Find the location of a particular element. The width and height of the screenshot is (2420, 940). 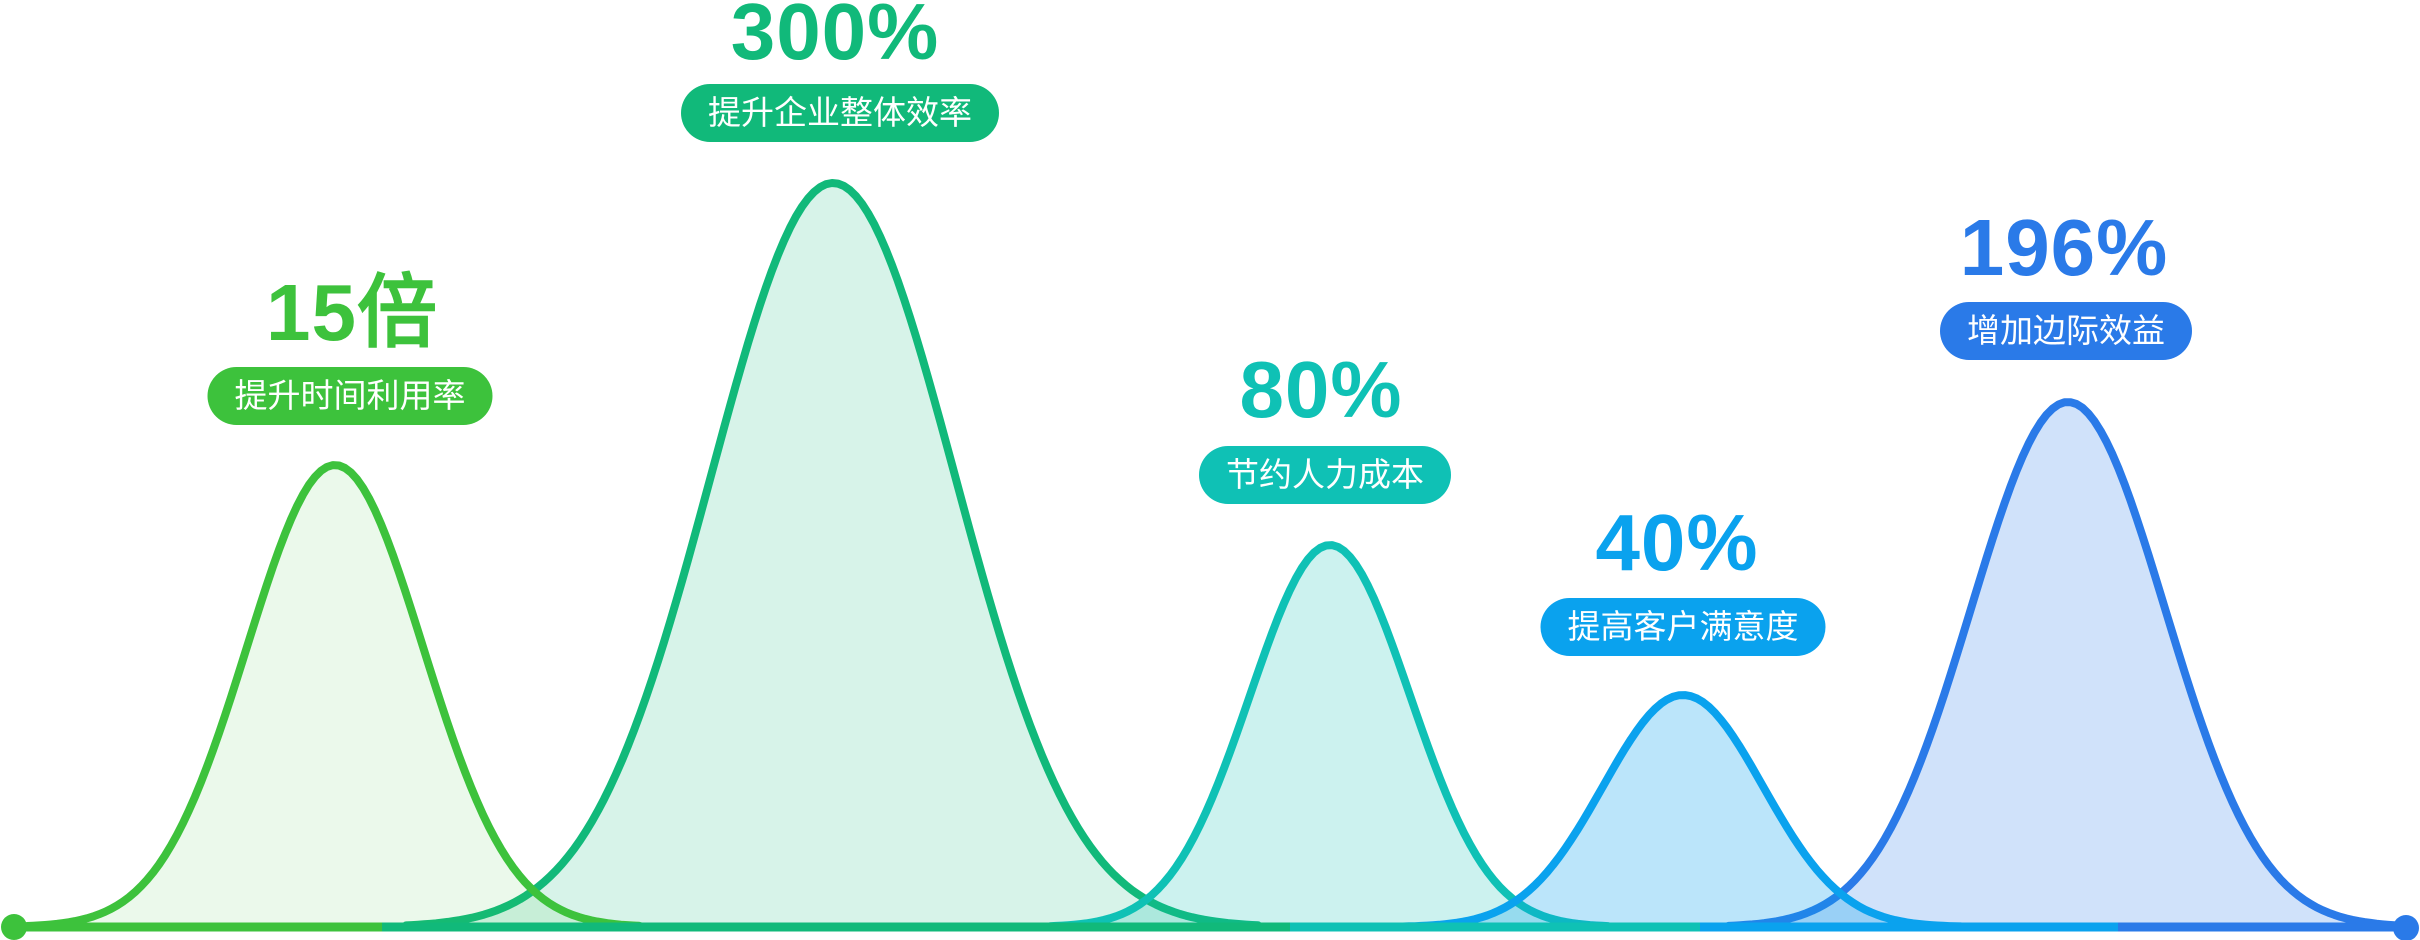

curve-time-utilization is located at coordinates (335, 696).